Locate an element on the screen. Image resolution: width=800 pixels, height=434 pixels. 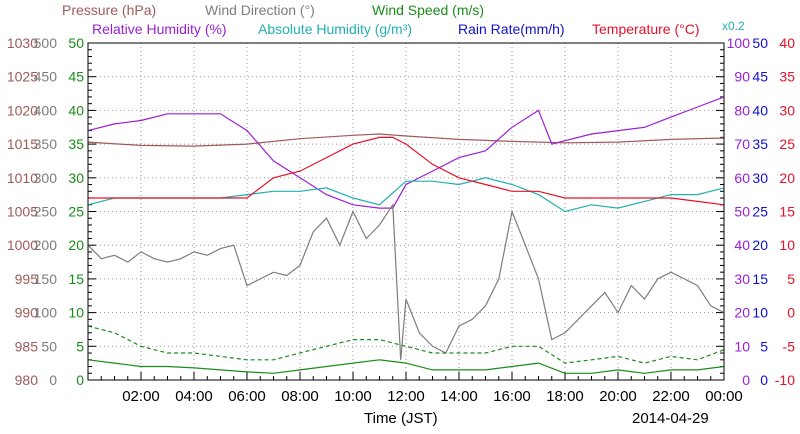
y-tick-label-temperature: 5 is located at coordinates (791, 279).